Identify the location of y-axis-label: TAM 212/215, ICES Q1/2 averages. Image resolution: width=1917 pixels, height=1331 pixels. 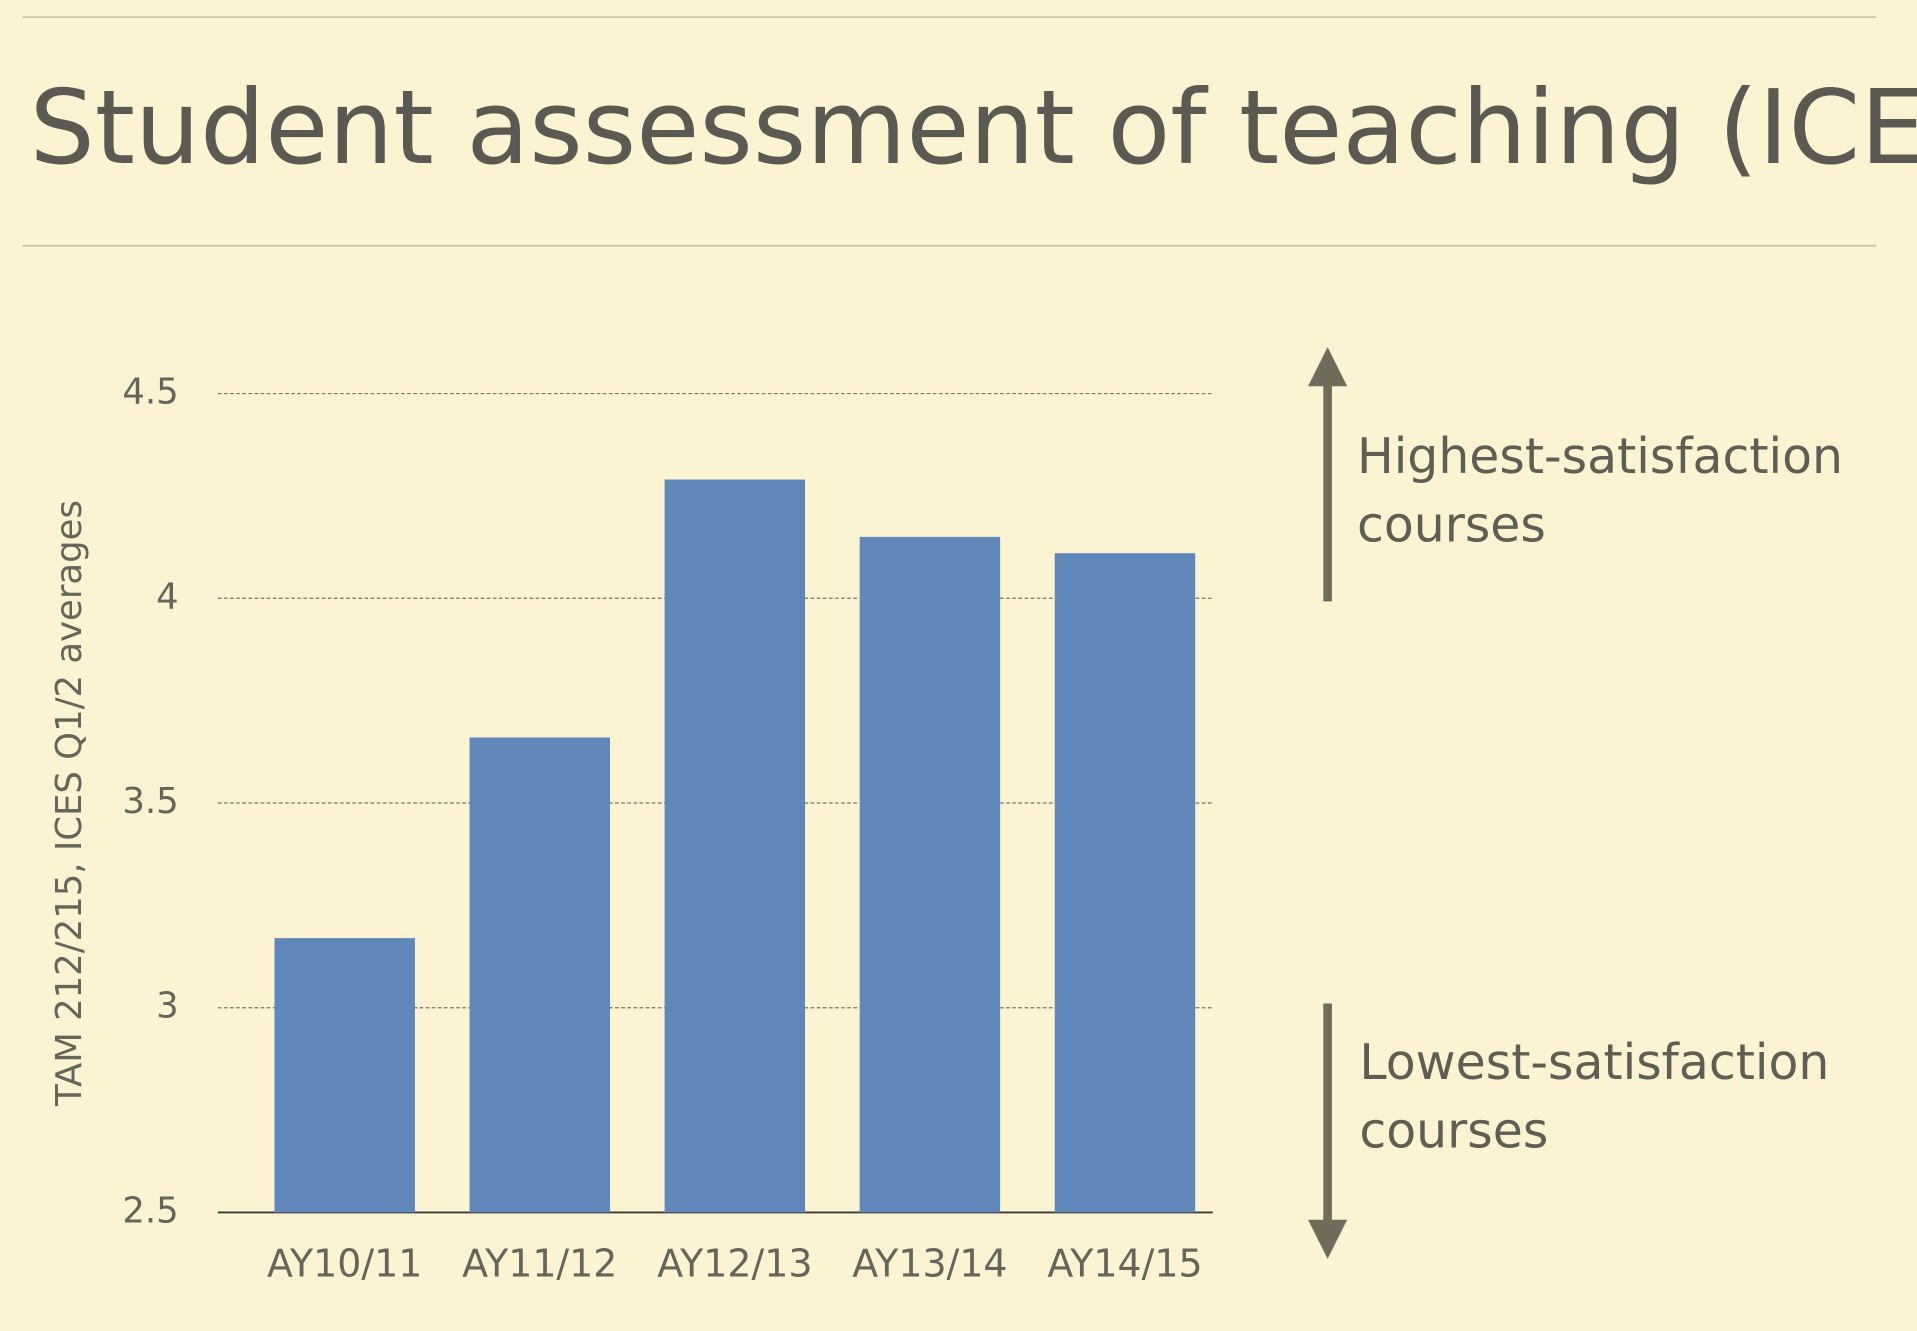
(69, 803).